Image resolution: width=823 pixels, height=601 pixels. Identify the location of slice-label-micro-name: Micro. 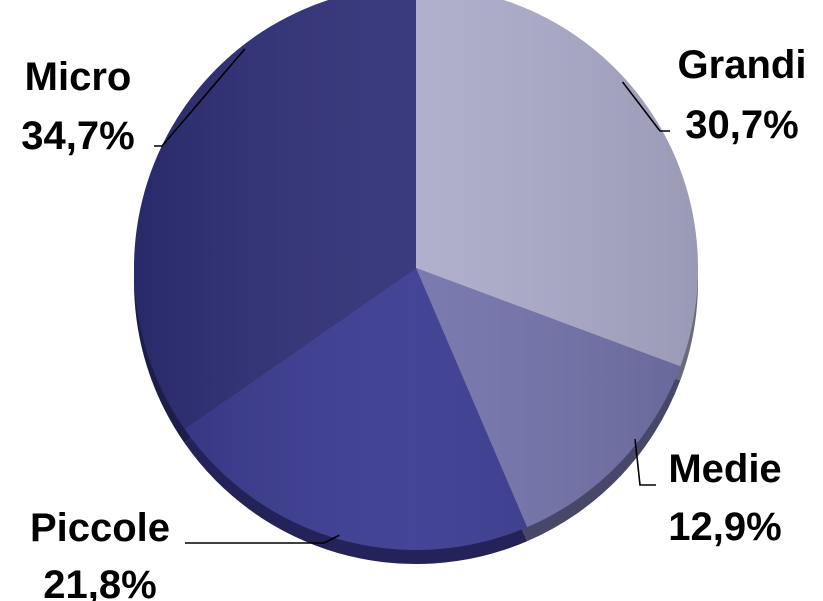
(78, 77).